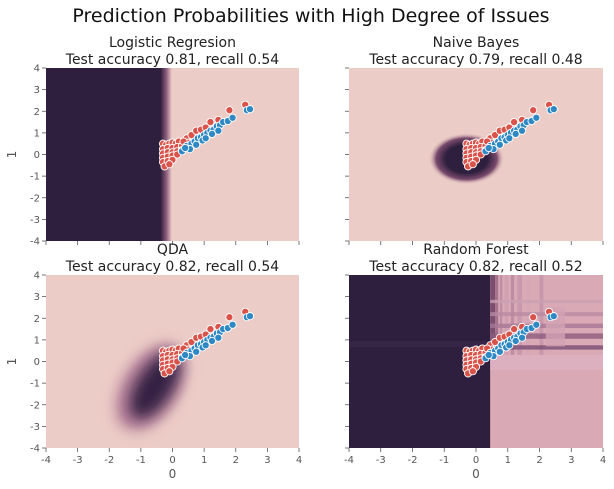 The width and height of the screenshot is (614, 489). Describe the element at coordinates (475, 267) in the screenshot. I see `panel-subtitle: Test accuracy 0.82, recall 0.52` at that location.